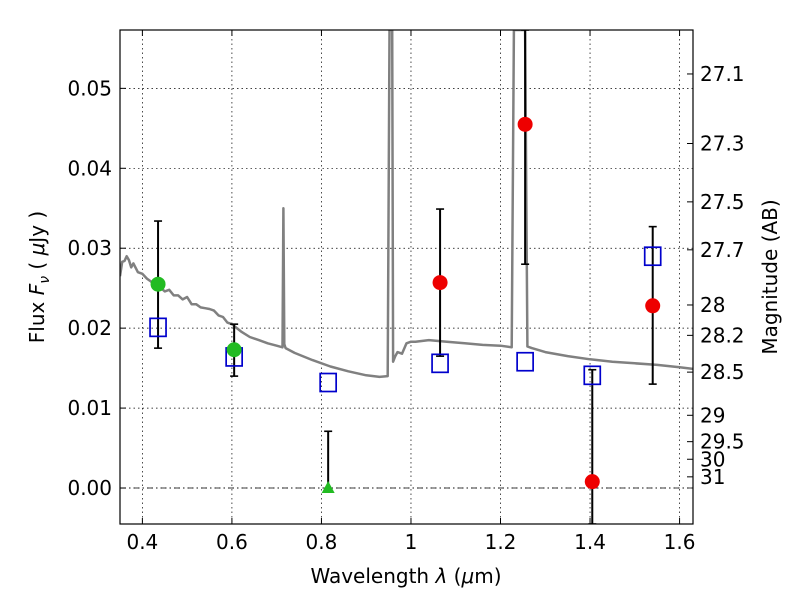 This screenshot has height=600, width=800. I want to click on x-tick-label: 0.8, so click(322, 542).